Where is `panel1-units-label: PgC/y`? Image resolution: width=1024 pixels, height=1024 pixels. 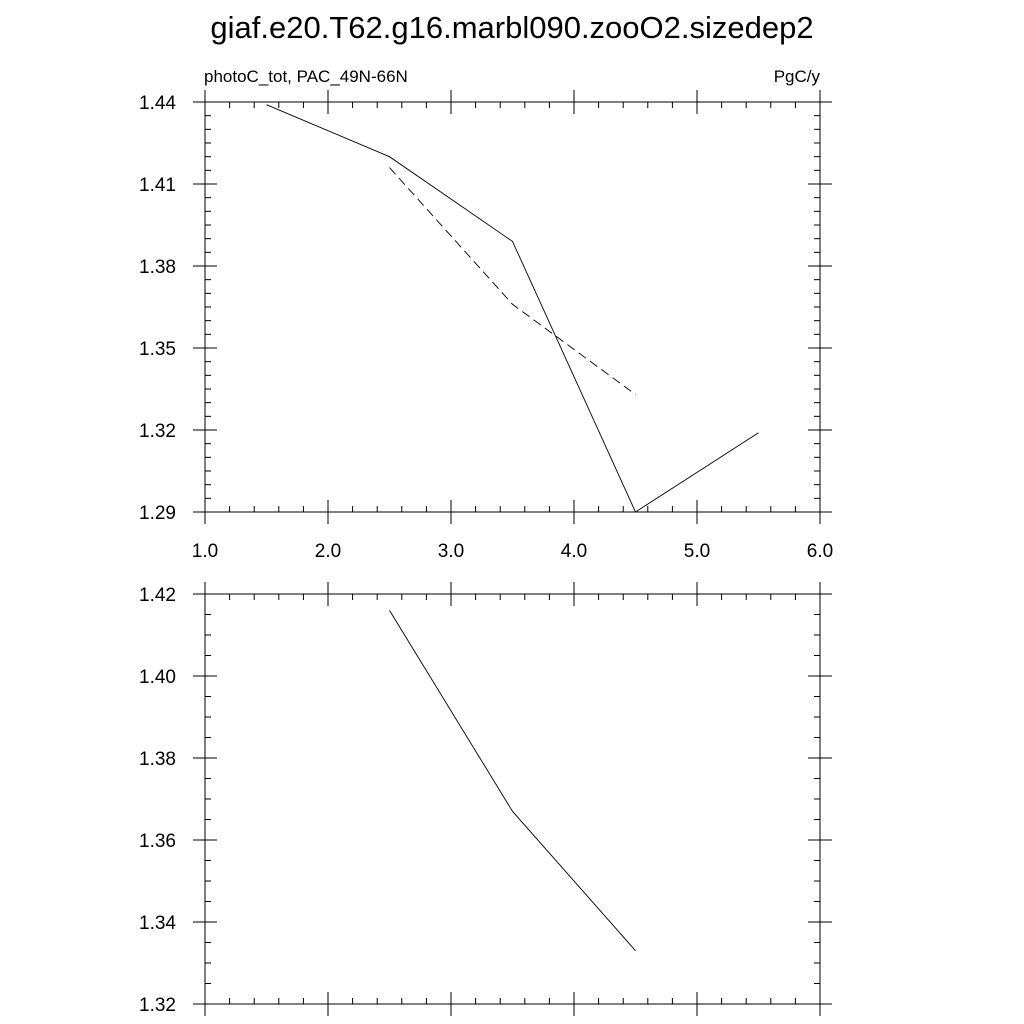 panel1-units-label: PgC/y is located at coordinates (797, 76).